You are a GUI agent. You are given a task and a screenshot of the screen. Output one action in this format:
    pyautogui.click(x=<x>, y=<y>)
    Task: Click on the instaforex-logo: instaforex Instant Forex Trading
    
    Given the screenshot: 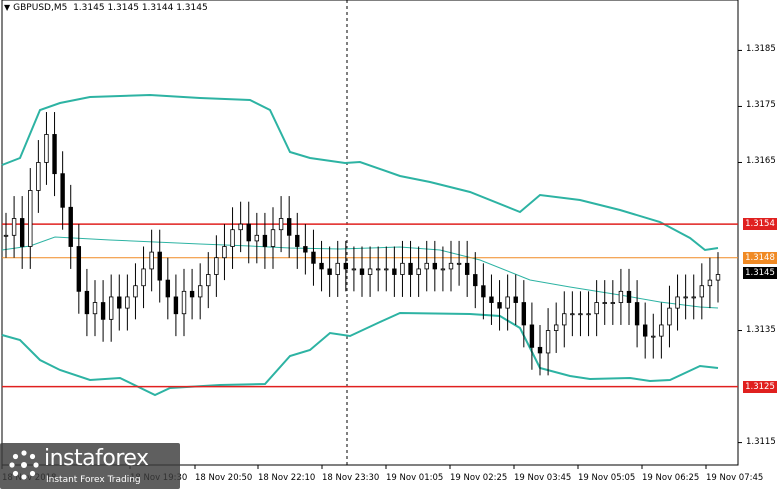 What is the action you would take?
    pyautogui.click(x=90, y=466)
    